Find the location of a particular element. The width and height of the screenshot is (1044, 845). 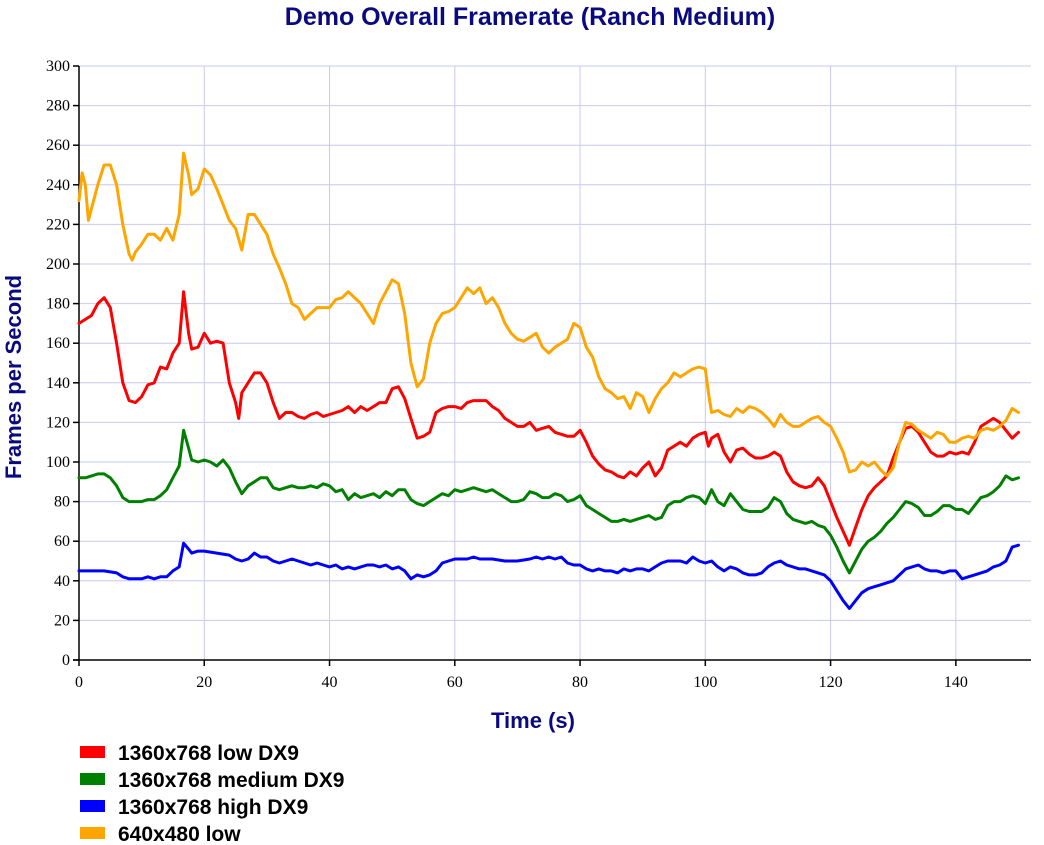

legend-label: 1360x768 high DX9 is located at coordinates (213, 807).